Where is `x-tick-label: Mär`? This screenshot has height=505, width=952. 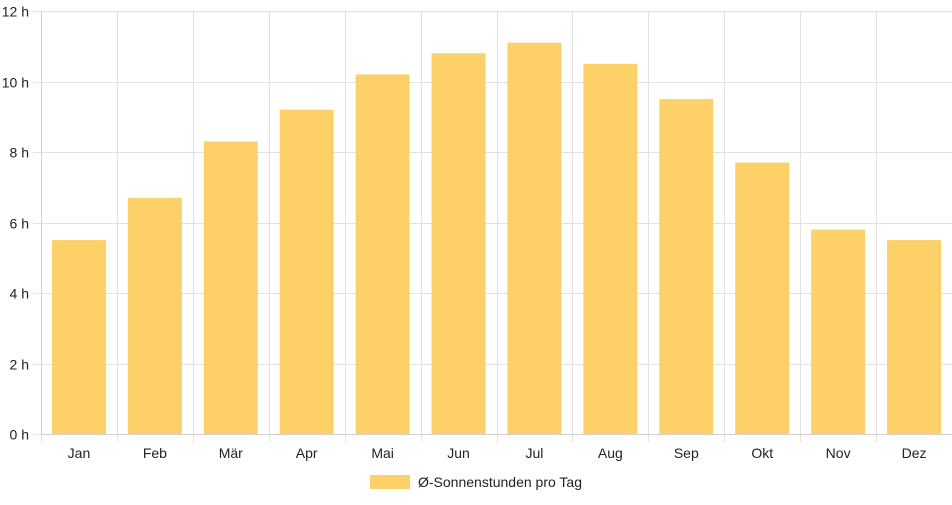 x-tick-label: Mär is located at coordinates (231, 453).